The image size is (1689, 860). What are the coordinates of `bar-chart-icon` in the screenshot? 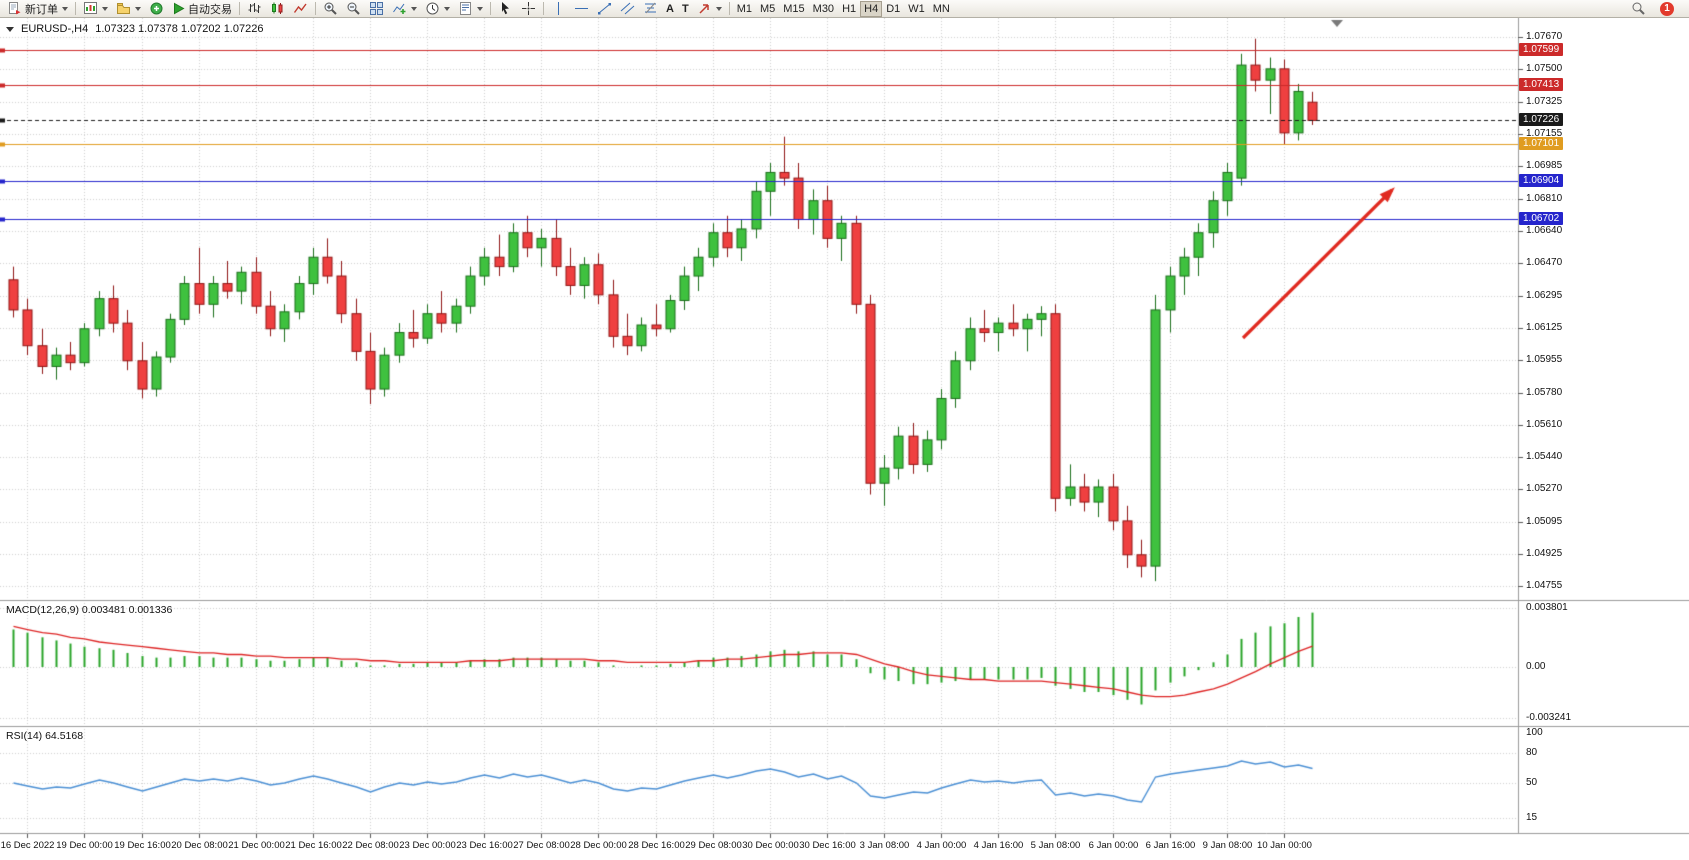 It's located at (254, 8).